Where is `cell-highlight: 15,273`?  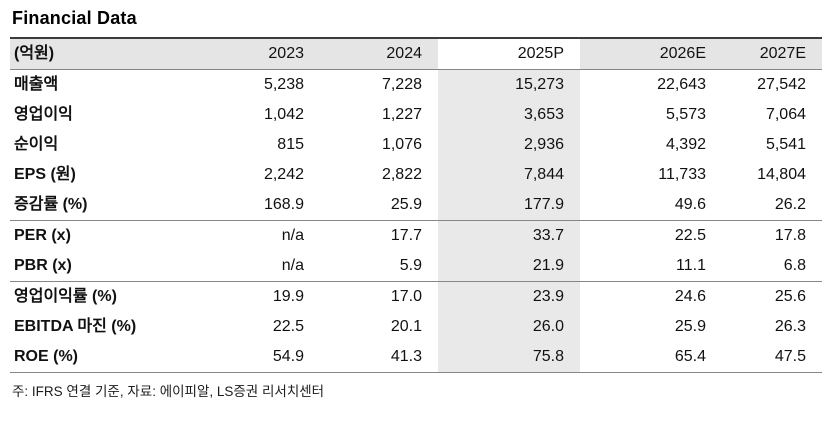
cell-highlight: 15,273 is located at coordinates (509, 84).